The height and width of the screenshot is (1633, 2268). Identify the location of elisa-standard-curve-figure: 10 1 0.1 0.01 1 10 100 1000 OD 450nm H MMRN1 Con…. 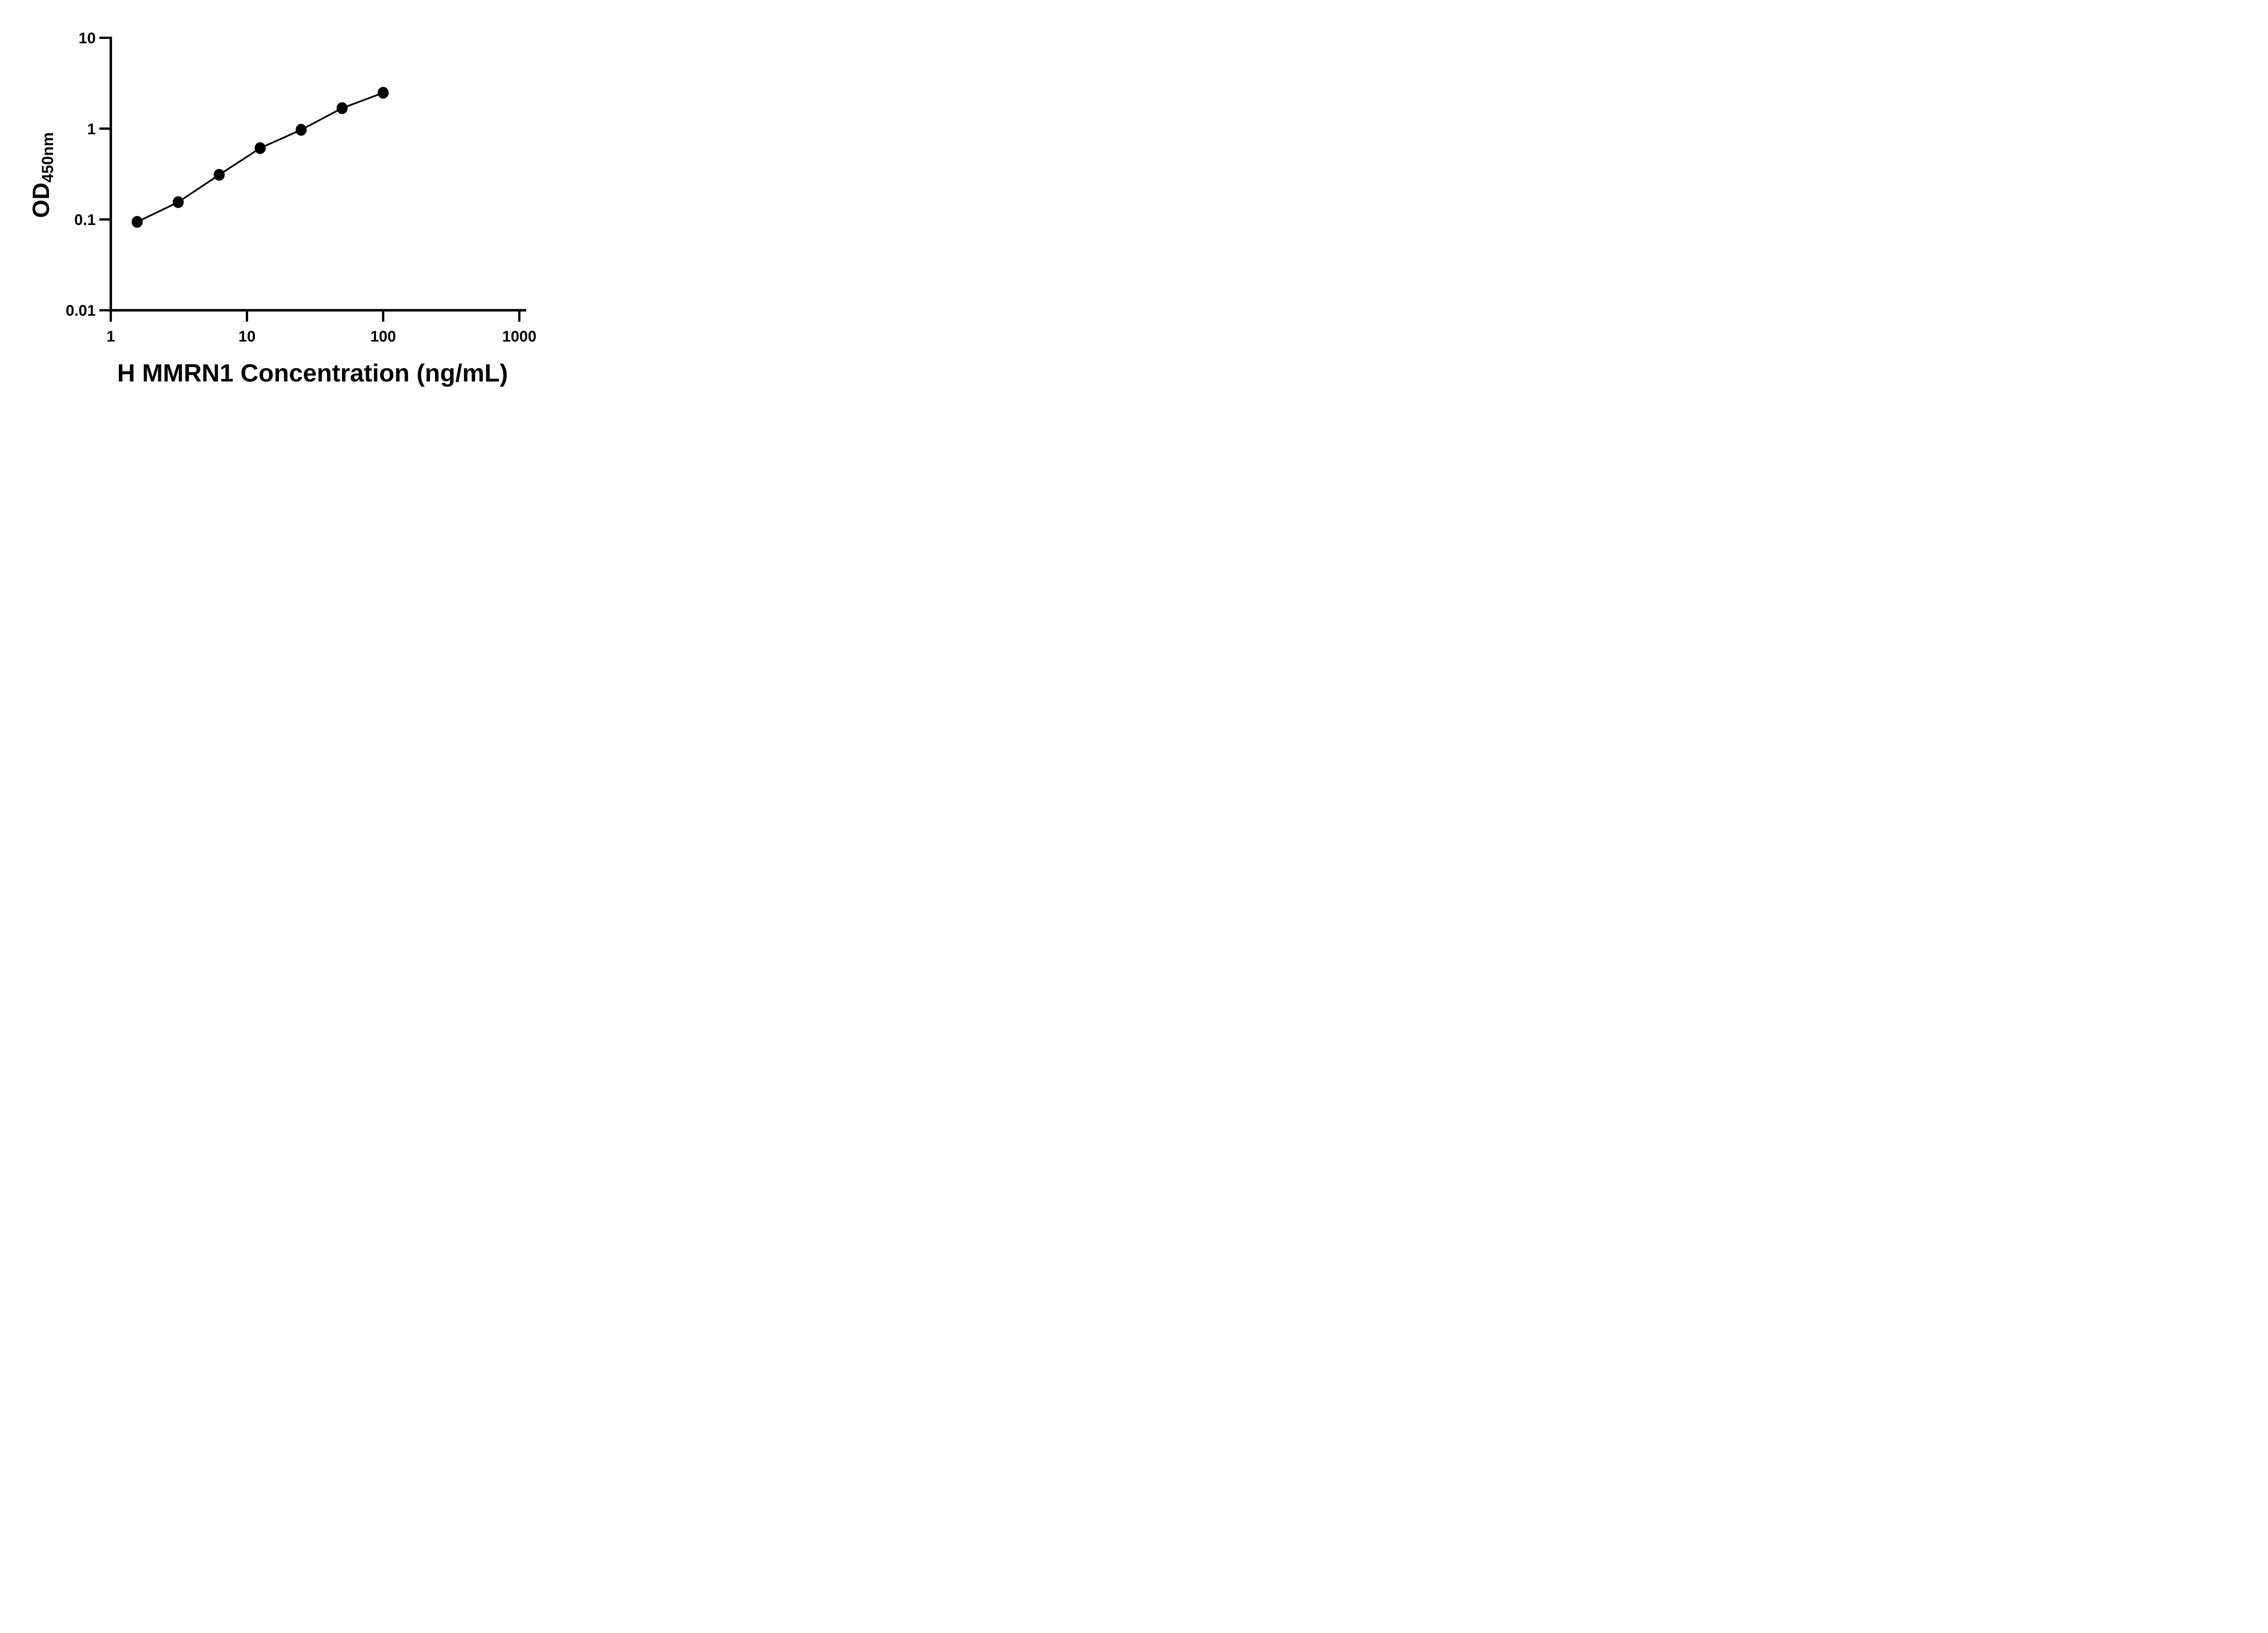
(291, 204).